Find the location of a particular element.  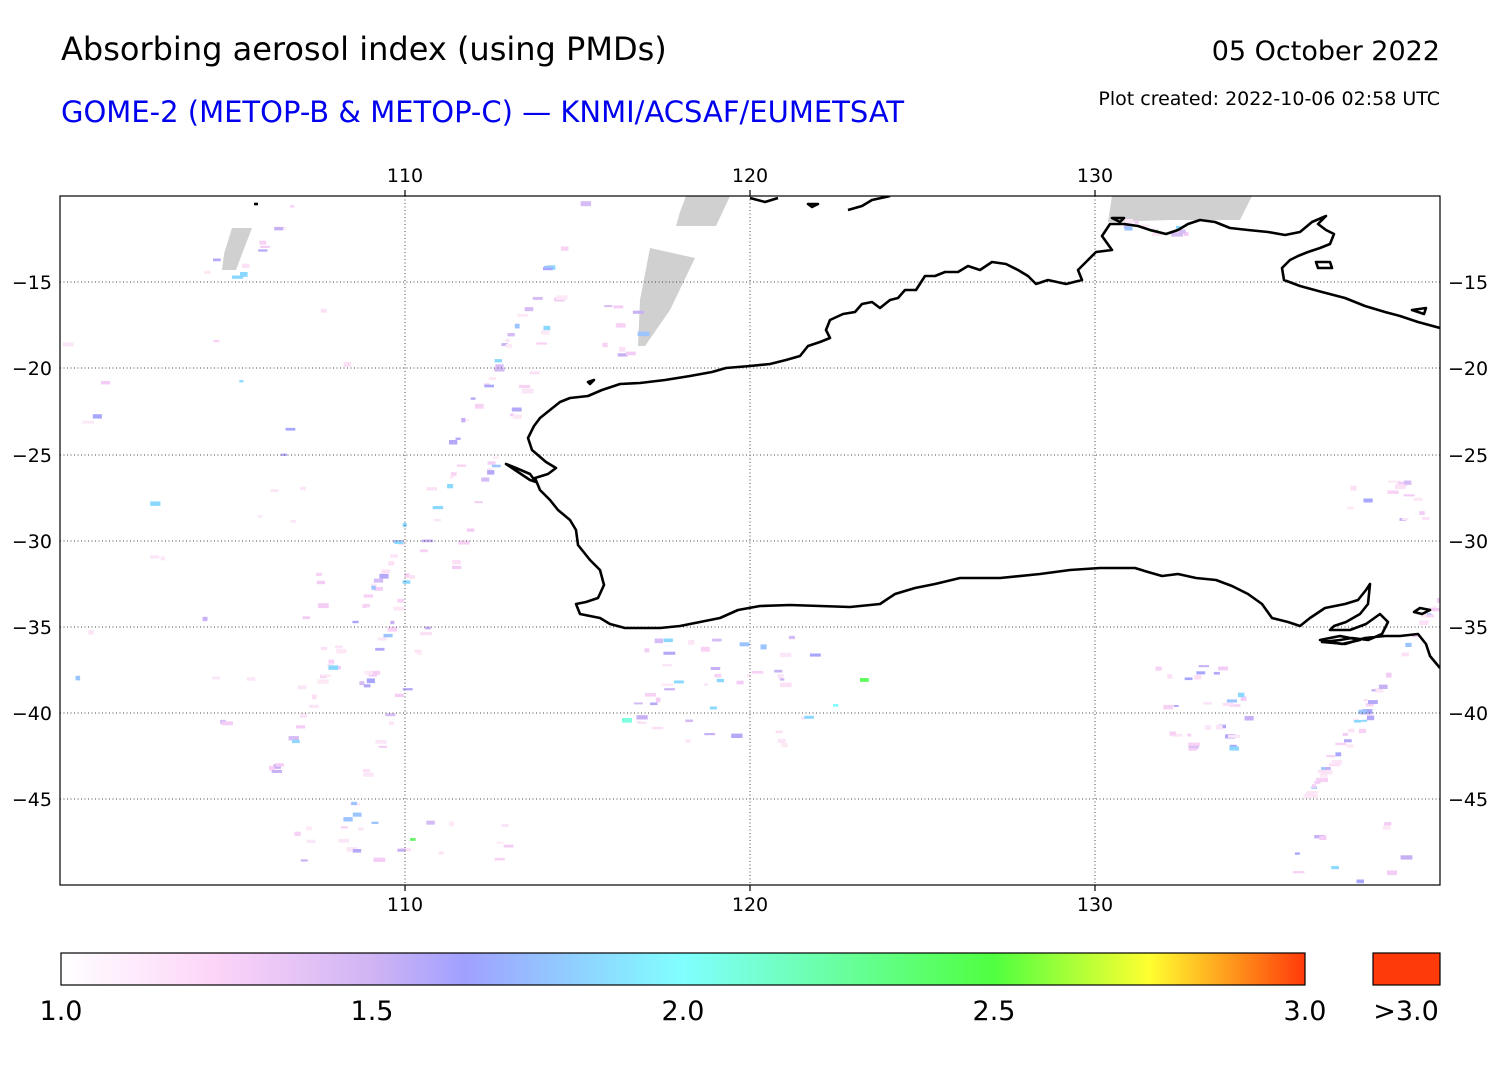

lon-tick-labels-bottom: 110 120 130 is located at coordinates (750, 905).